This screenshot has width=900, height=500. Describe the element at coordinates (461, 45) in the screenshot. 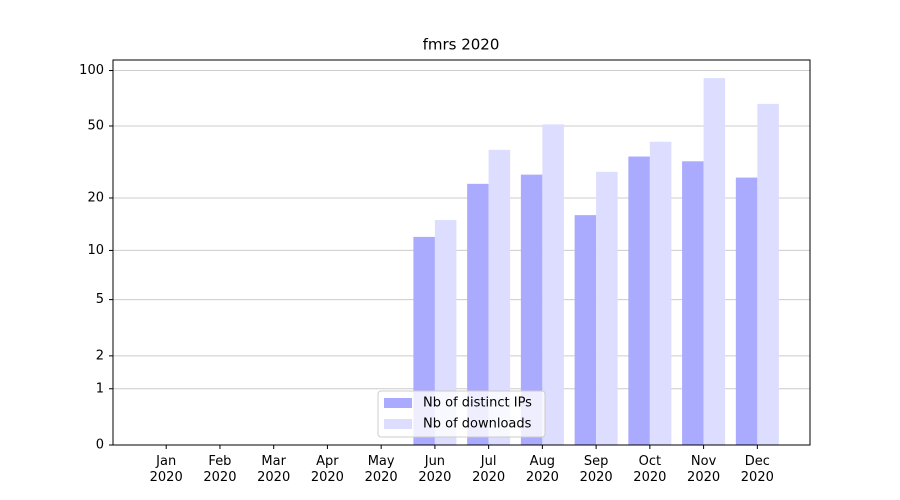

I see `chart-title: fmrs 2020` at that location.